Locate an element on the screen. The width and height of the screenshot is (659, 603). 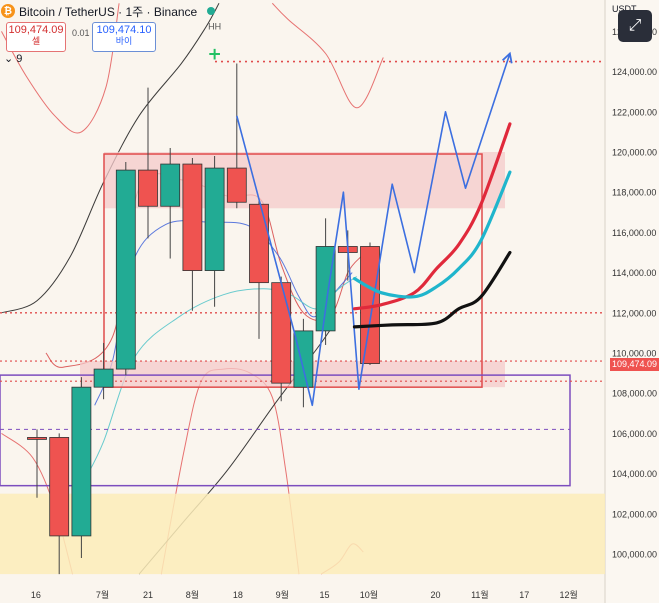
price-tick-label: 100,000.00 is located at coordinates (634, 555).